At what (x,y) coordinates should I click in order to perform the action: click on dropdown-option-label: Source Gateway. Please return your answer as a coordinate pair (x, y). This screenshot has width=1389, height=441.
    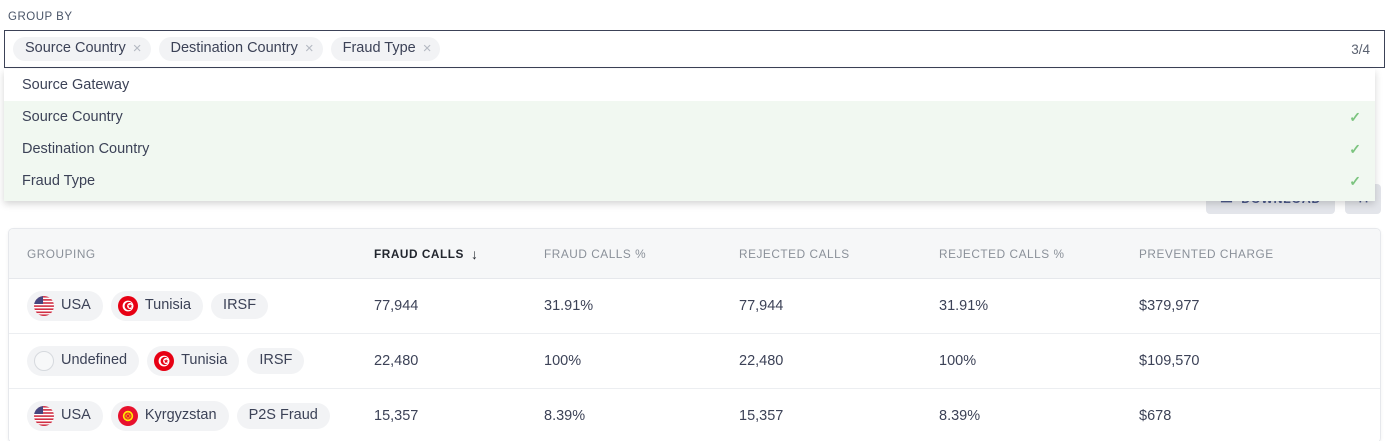
    Looking at the image, I should click on (76, 85).